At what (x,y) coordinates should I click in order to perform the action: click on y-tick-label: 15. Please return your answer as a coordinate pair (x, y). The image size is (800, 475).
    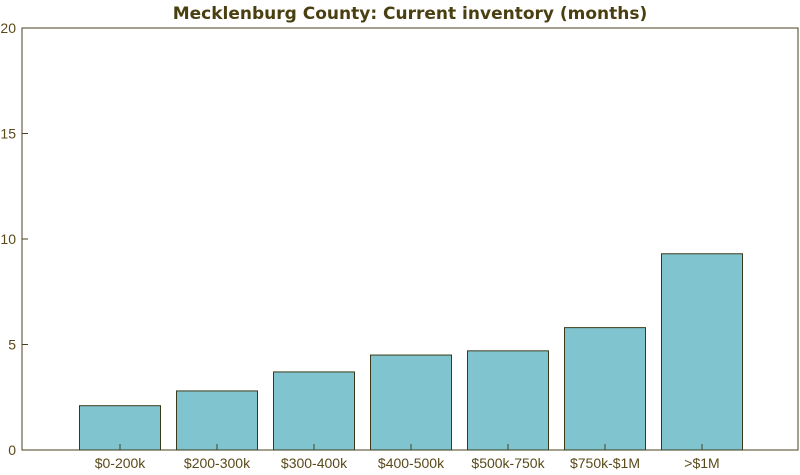
    Looking at the image, I should click on (8, 134).